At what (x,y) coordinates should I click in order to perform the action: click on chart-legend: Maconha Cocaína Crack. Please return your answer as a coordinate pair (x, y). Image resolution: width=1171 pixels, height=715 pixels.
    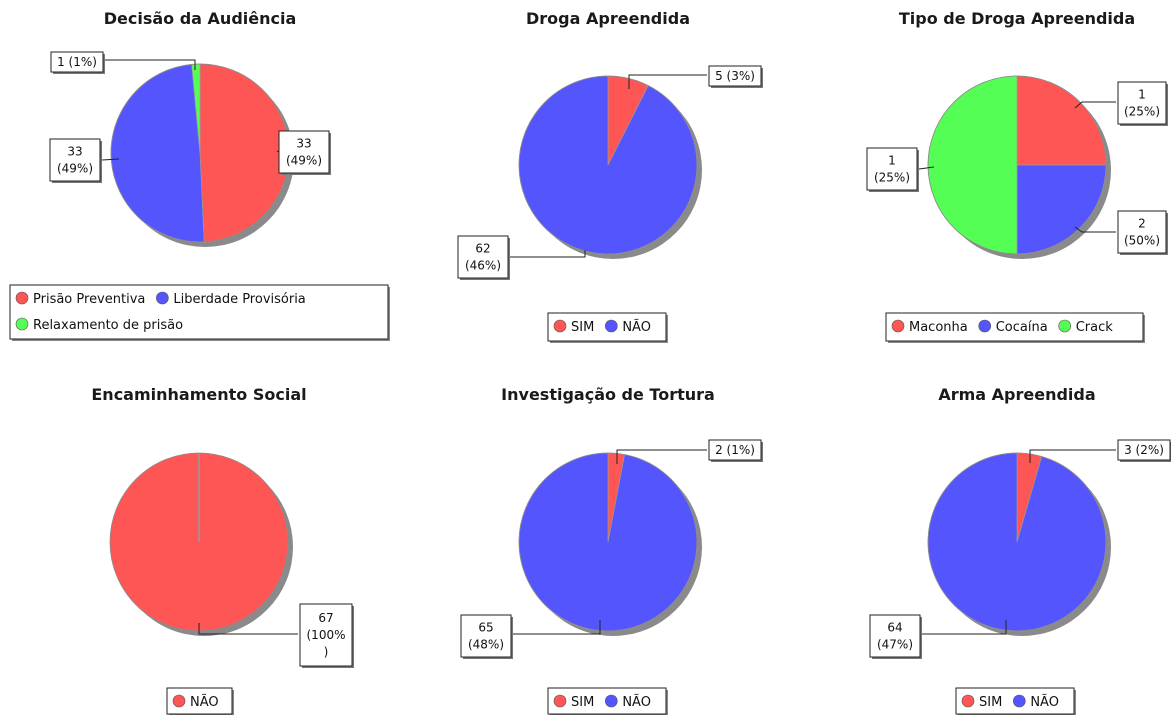
    Looking at the image, I should click on (1015, 327).